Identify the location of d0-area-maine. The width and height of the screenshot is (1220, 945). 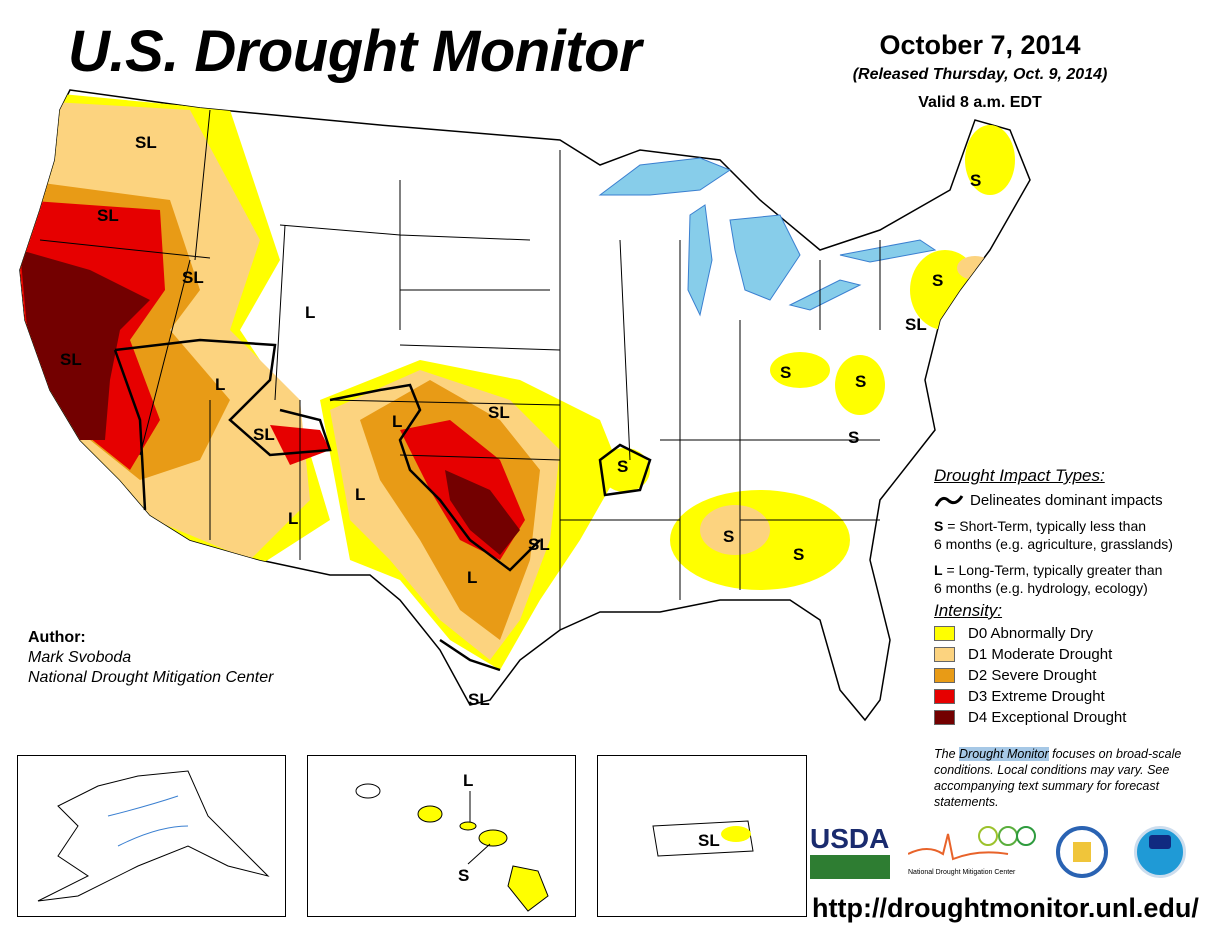
(990, 160).